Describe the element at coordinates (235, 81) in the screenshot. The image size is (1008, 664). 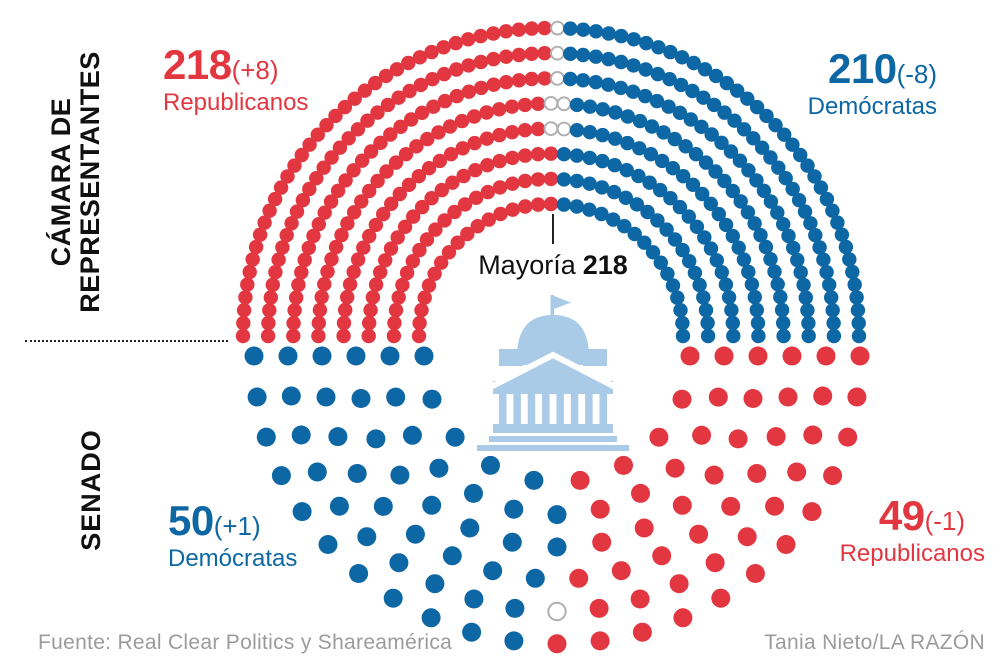
I see `house-republicans-stat: 218(+8) Republicanos` at that location.